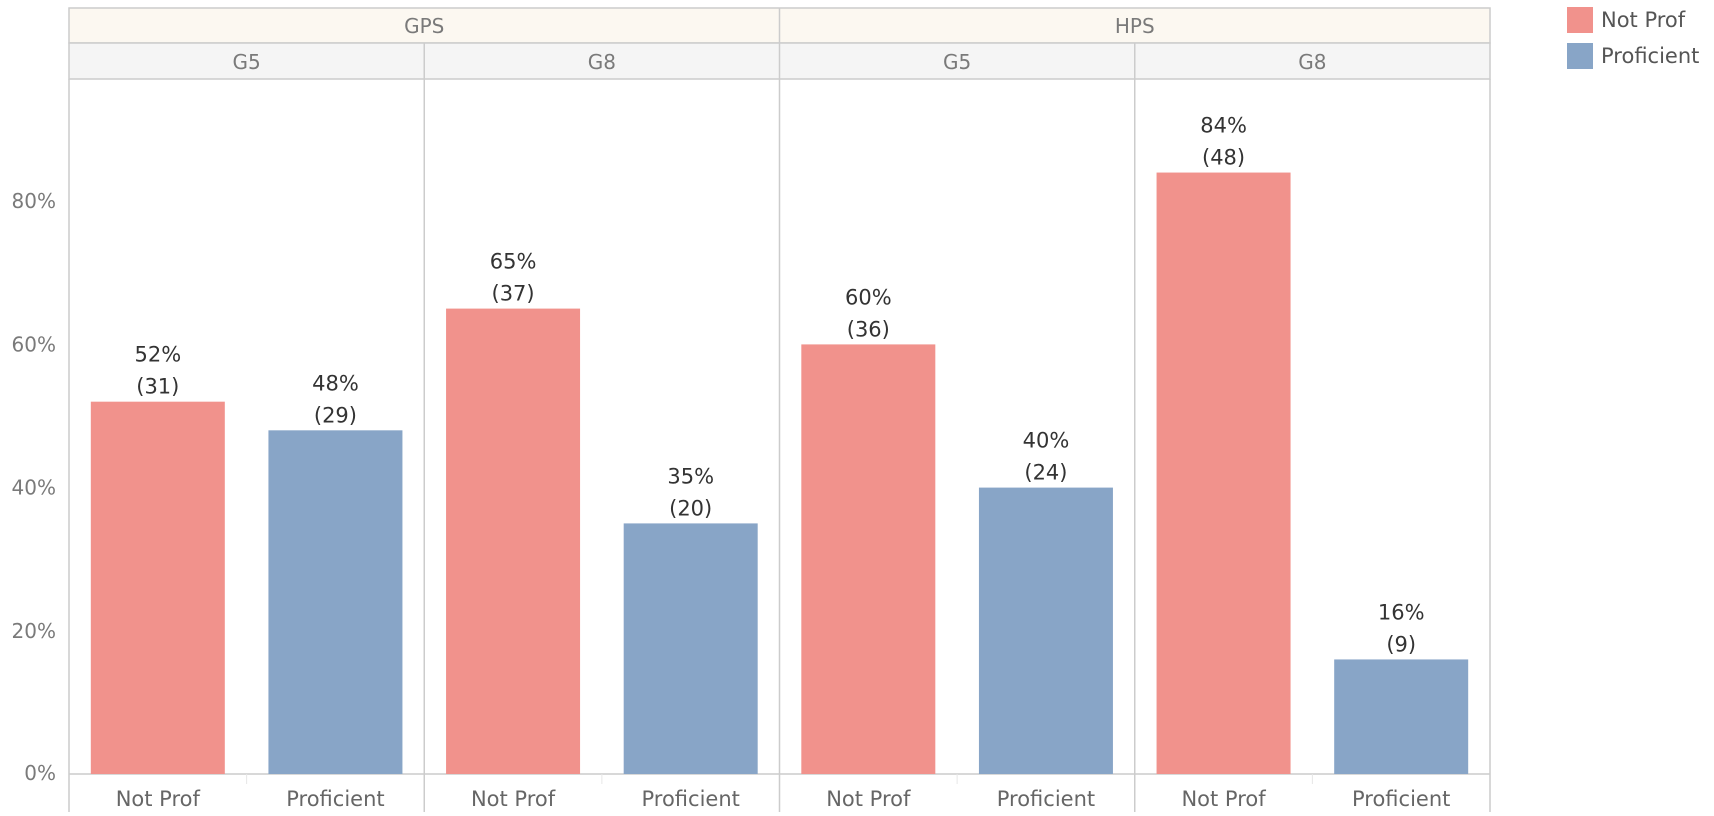 The width and height of the screenshot is (1714, 816). I want to click on bar-count-label: (24), so click(1045, 473).